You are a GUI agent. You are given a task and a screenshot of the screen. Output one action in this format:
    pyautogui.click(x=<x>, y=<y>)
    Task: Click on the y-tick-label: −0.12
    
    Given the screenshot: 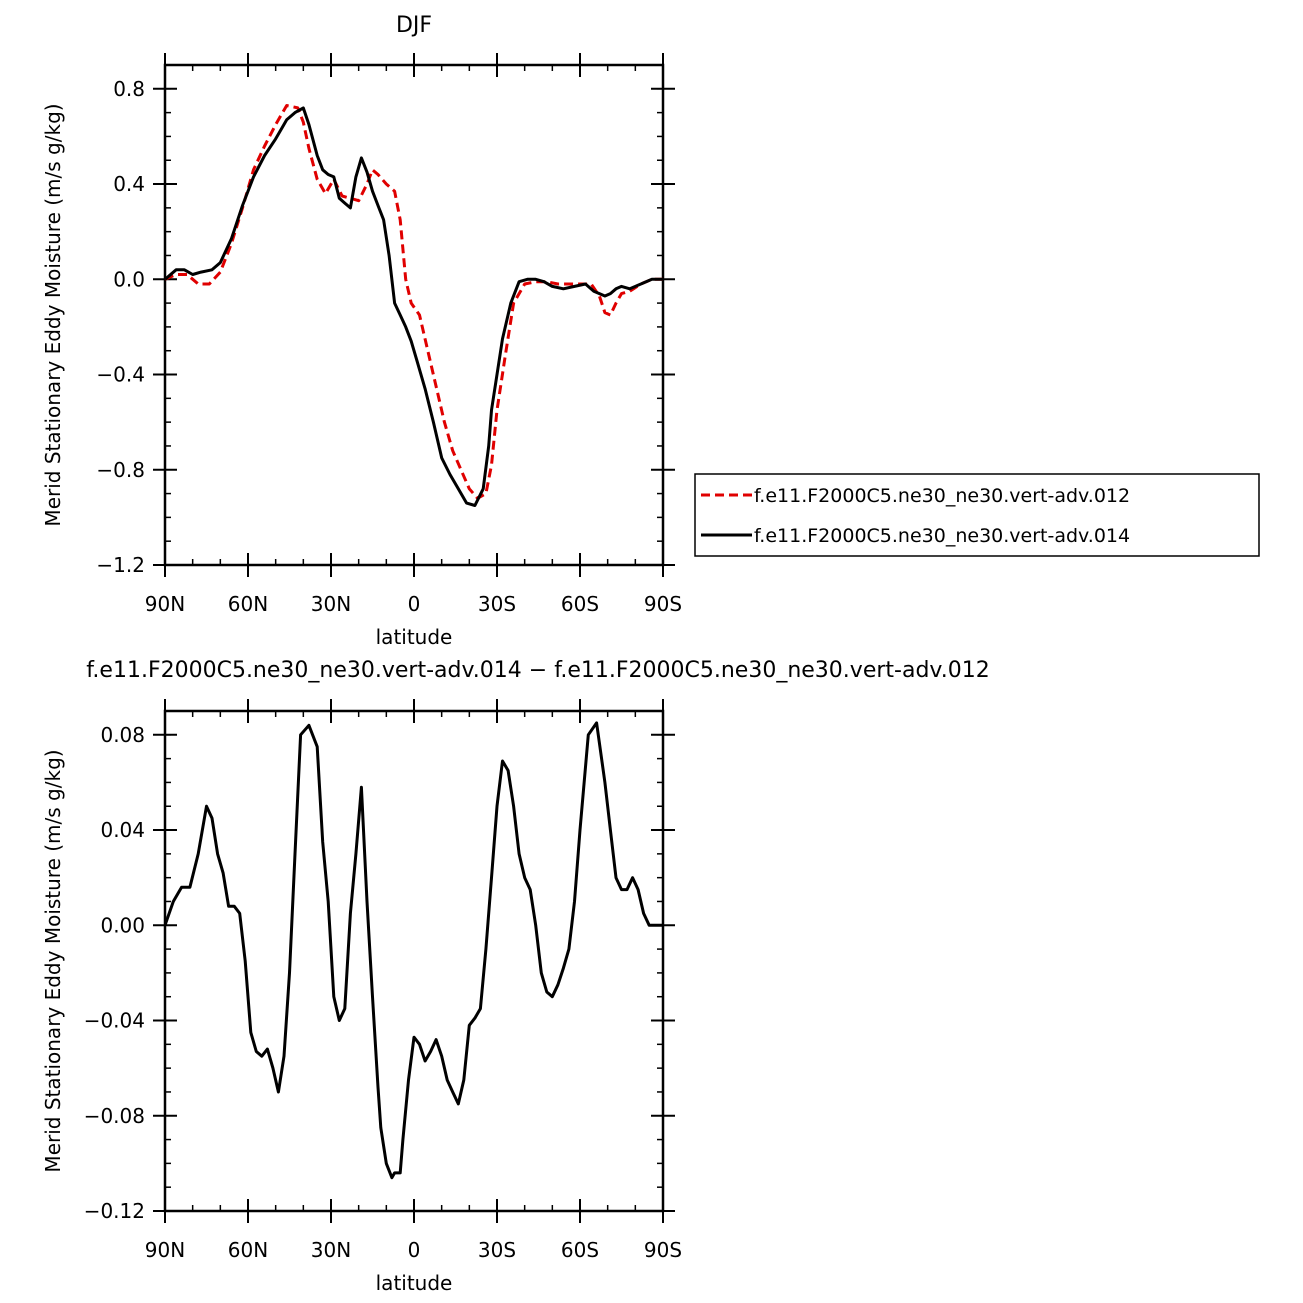 What is the action you would take?
    pyautogui.click(x=114, y=1211)
    